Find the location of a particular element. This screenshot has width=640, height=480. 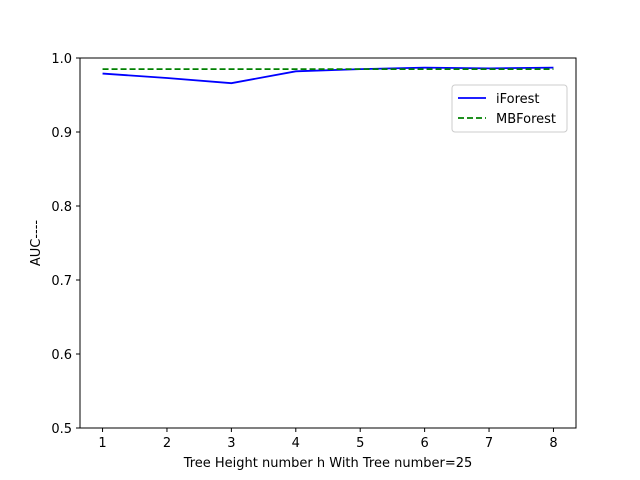

x-tick-label: 2 is located at coordinates (167, 443).